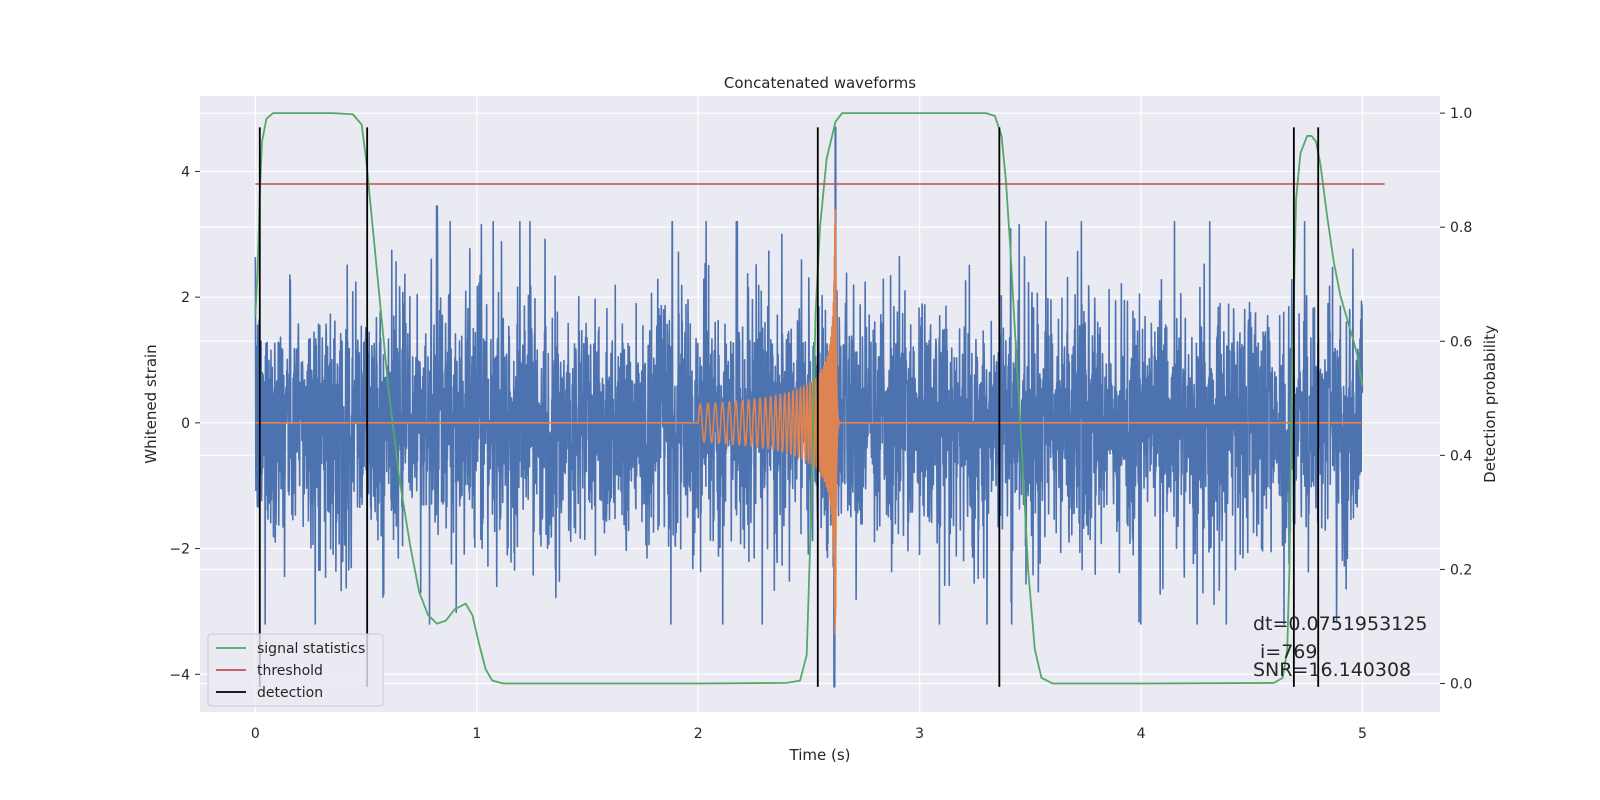  Describe the element at coordinates (151, 403) in the screenshot. I see `y-axis-label-left: Whitened strain` at that location.